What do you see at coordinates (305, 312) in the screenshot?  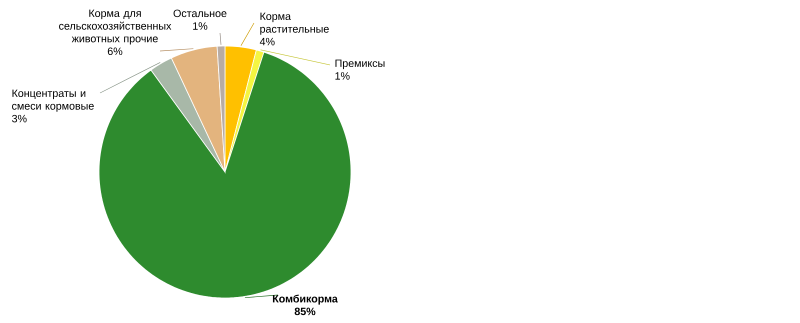 I see `data-label: 85%` at bounding box center [305, 312].